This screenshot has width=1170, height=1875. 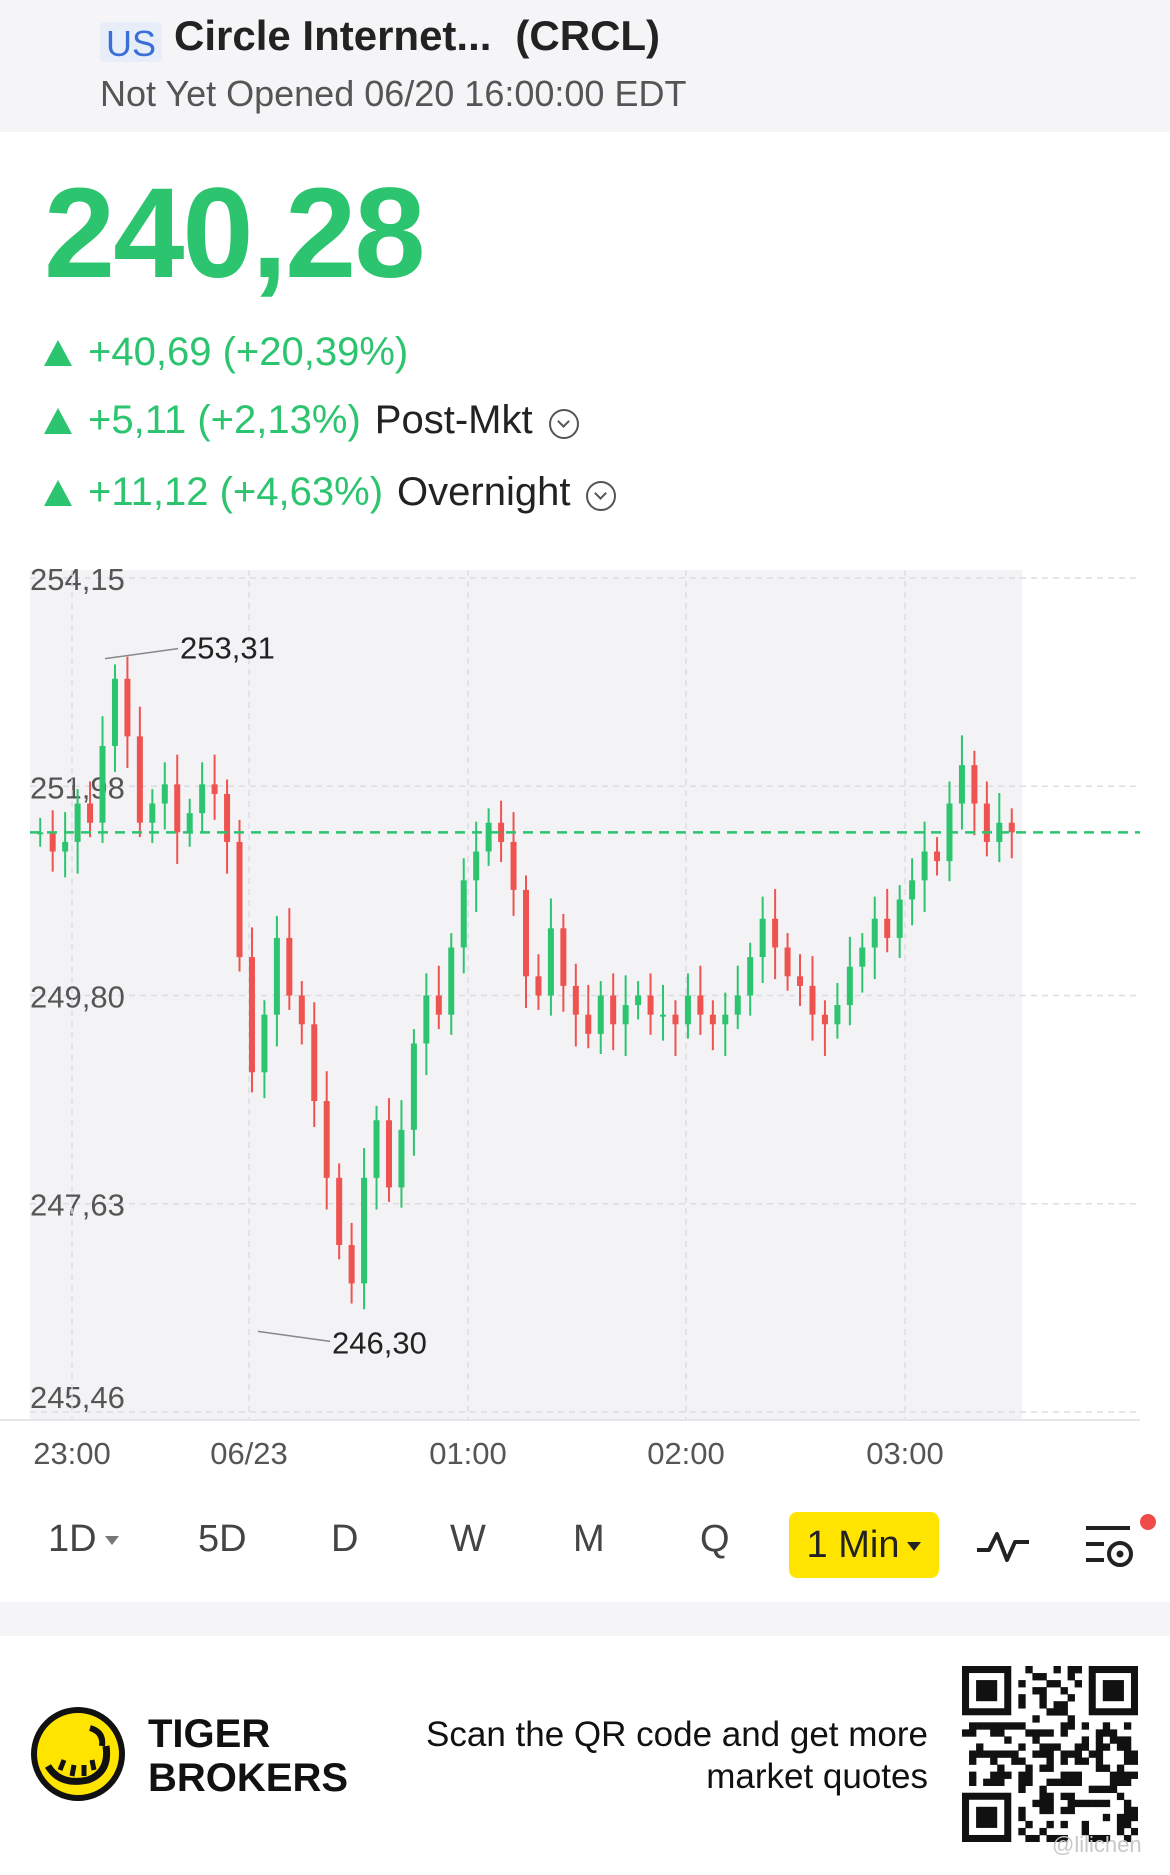 I want to click on period-tabs: 1D 5D D W M Q 1 Min, so click(x=585, y=1545).